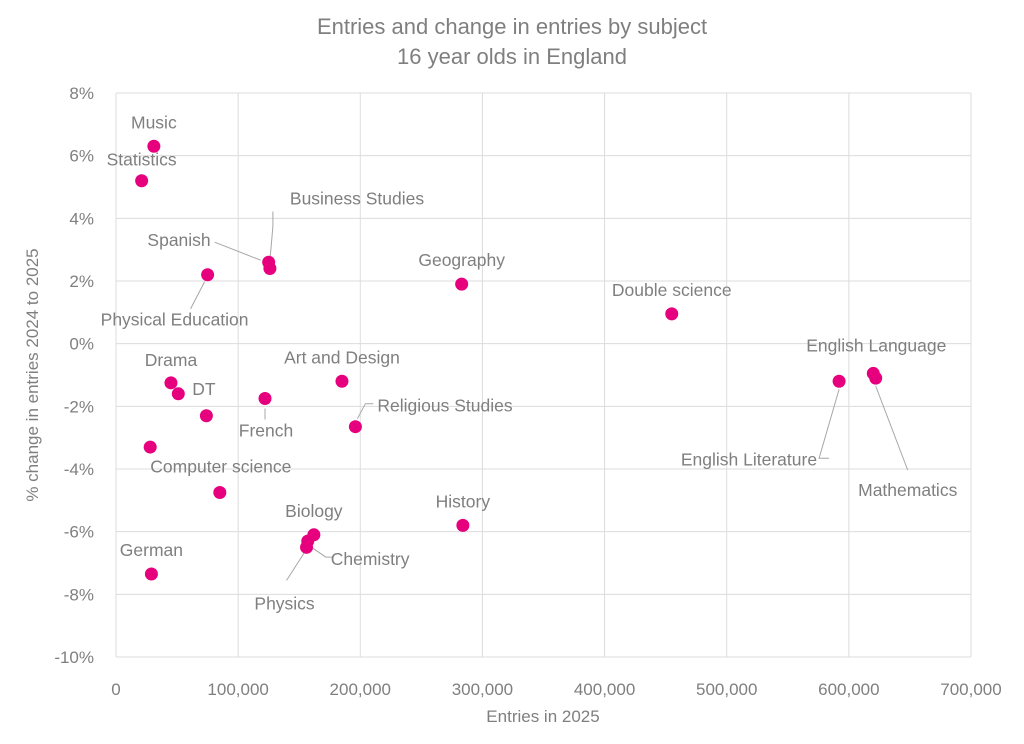 This screenshot has height=744, width=1024. What do you see at coordinates (220, 467) in the screenshot?
I see `data-label: Computer science` at bounding box center [220, 467].